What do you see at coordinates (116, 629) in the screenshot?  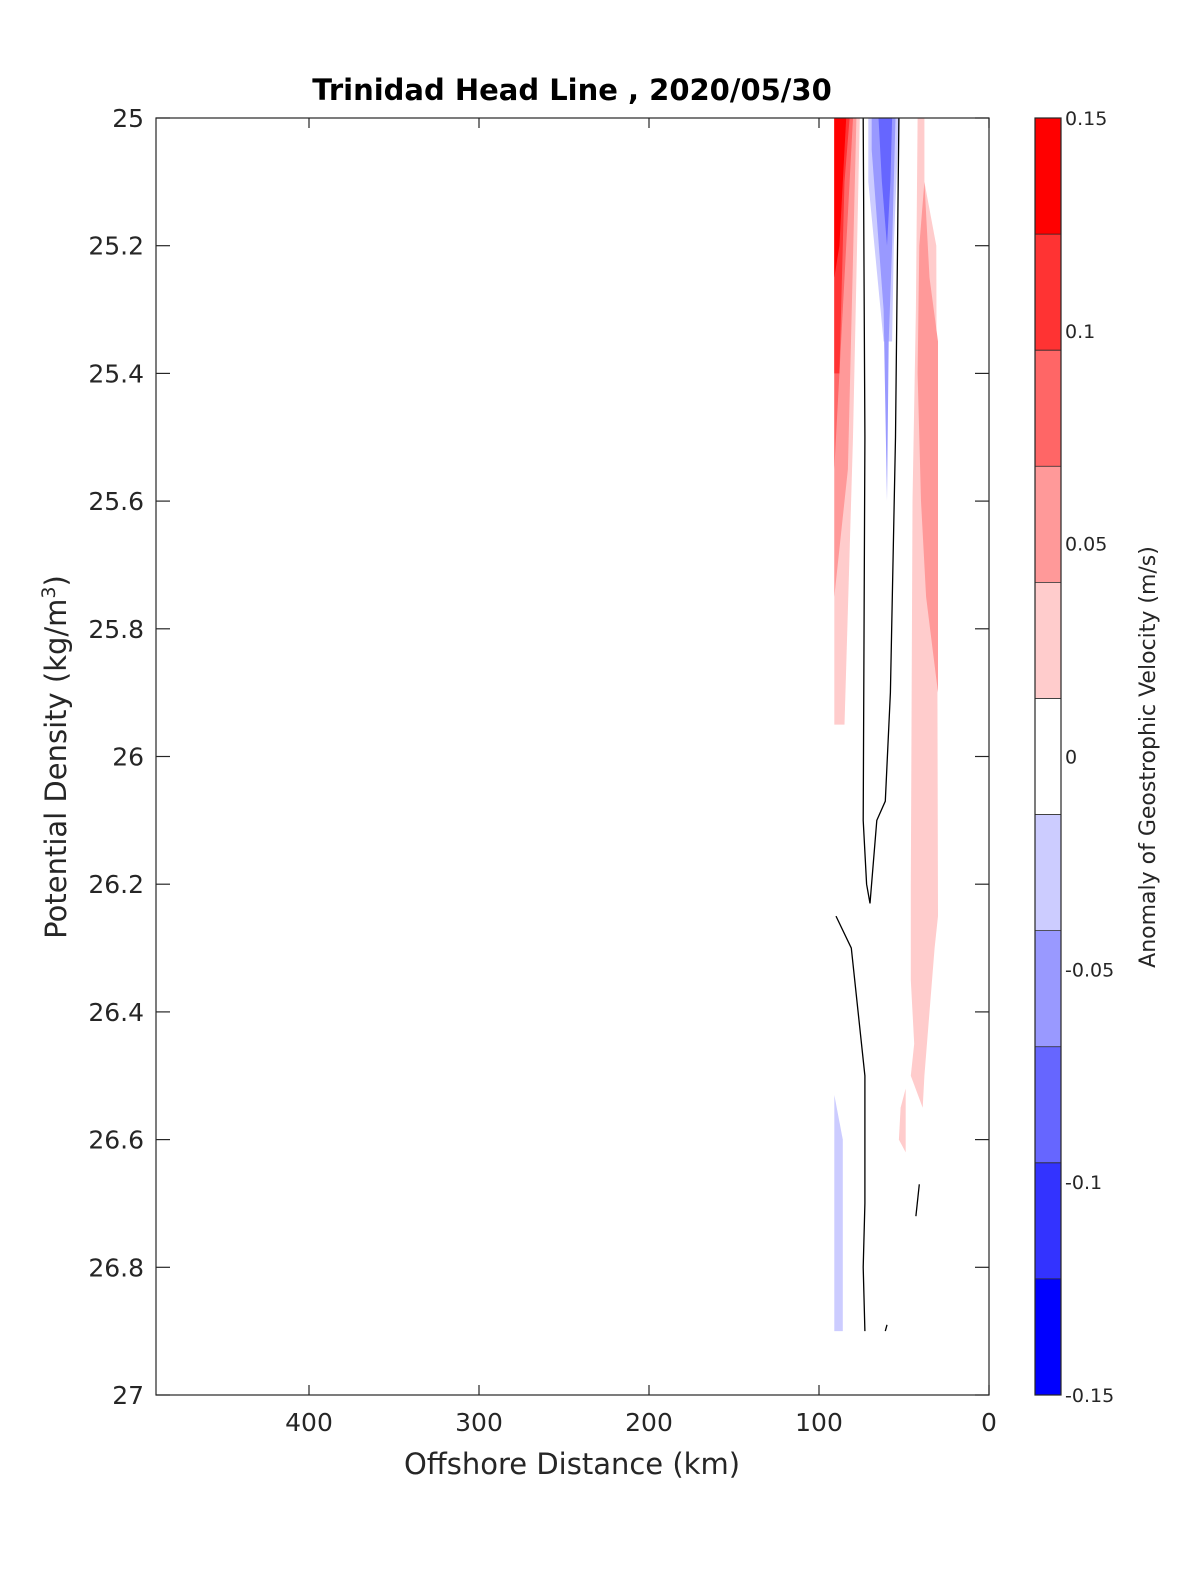 I see `y-tick-label-4: 25.8` at bounding box center [116, 629].